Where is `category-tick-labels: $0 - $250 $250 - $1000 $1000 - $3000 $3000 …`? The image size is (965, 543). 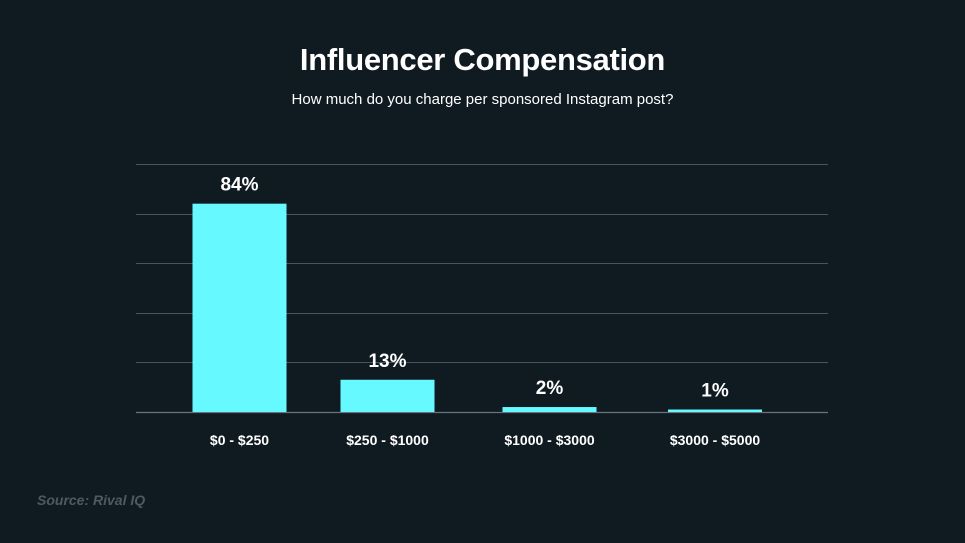 category-tick-labels: $0 - $250 $250 - $1000 $1000 - $3000 $3000 … is located at coordinates (485, 440).